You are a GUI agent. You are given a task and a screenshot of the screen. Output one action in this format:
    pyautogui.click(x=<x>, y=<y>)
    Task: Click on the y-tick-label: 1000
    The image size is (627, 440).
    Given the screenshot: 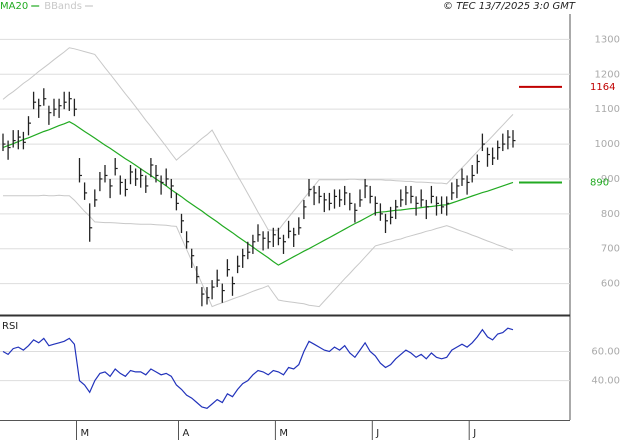 What is the action you would take?
    pyautogui.click(x=607, y=144)
    